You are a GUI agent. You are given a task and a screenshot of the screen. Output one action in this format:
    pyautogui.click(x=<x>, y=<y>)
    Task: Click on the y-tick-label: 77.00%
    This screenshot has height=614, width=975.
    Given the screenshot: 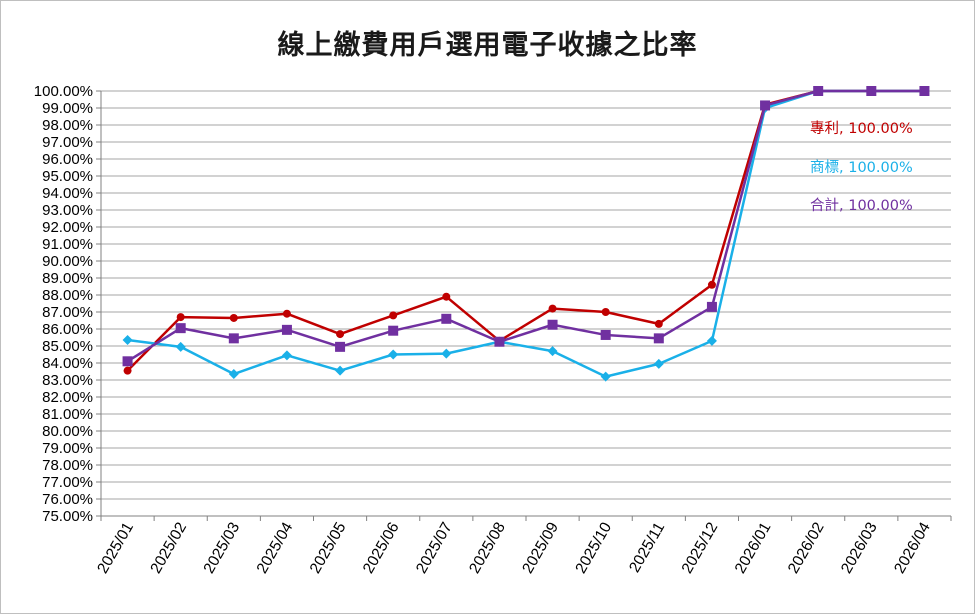 What is the action you would take?
    pyautogui.click(x=67, y=482)
    